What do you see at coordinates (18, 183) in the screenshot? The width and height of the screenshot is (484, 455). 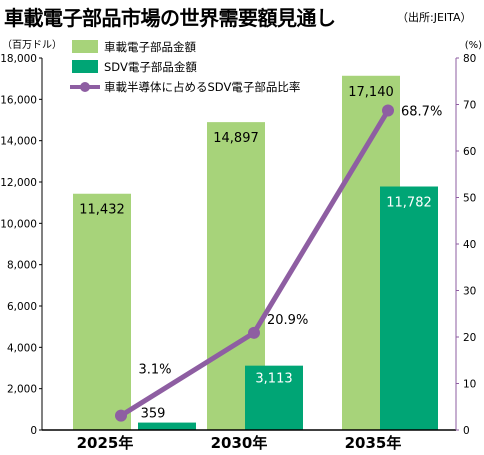 I see `y-left-tick-label: 12,000` at bounding box center [18, 183].